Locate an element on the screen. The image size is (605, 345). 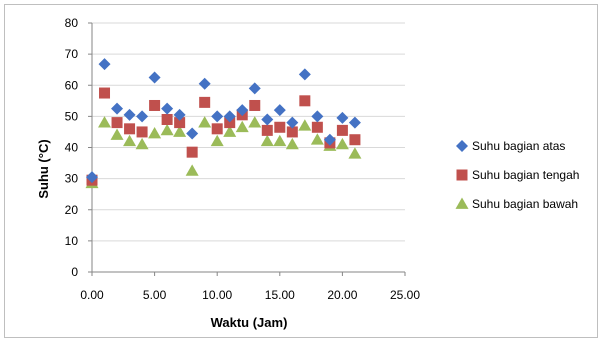
x-tick-label: 25.00 is located at coordinates (405, 295).